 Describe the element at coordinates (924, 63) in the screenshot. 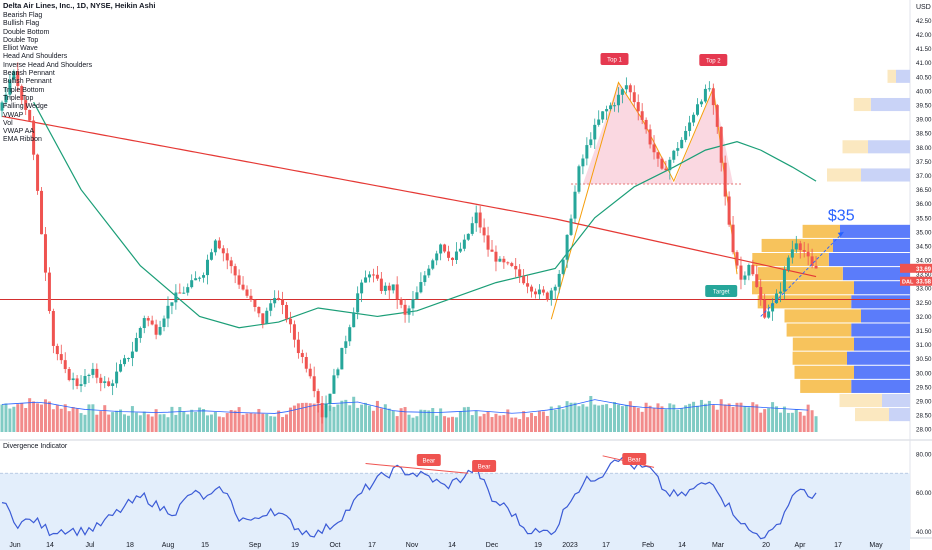

I see `y-tick-label: 41.00` at that location.